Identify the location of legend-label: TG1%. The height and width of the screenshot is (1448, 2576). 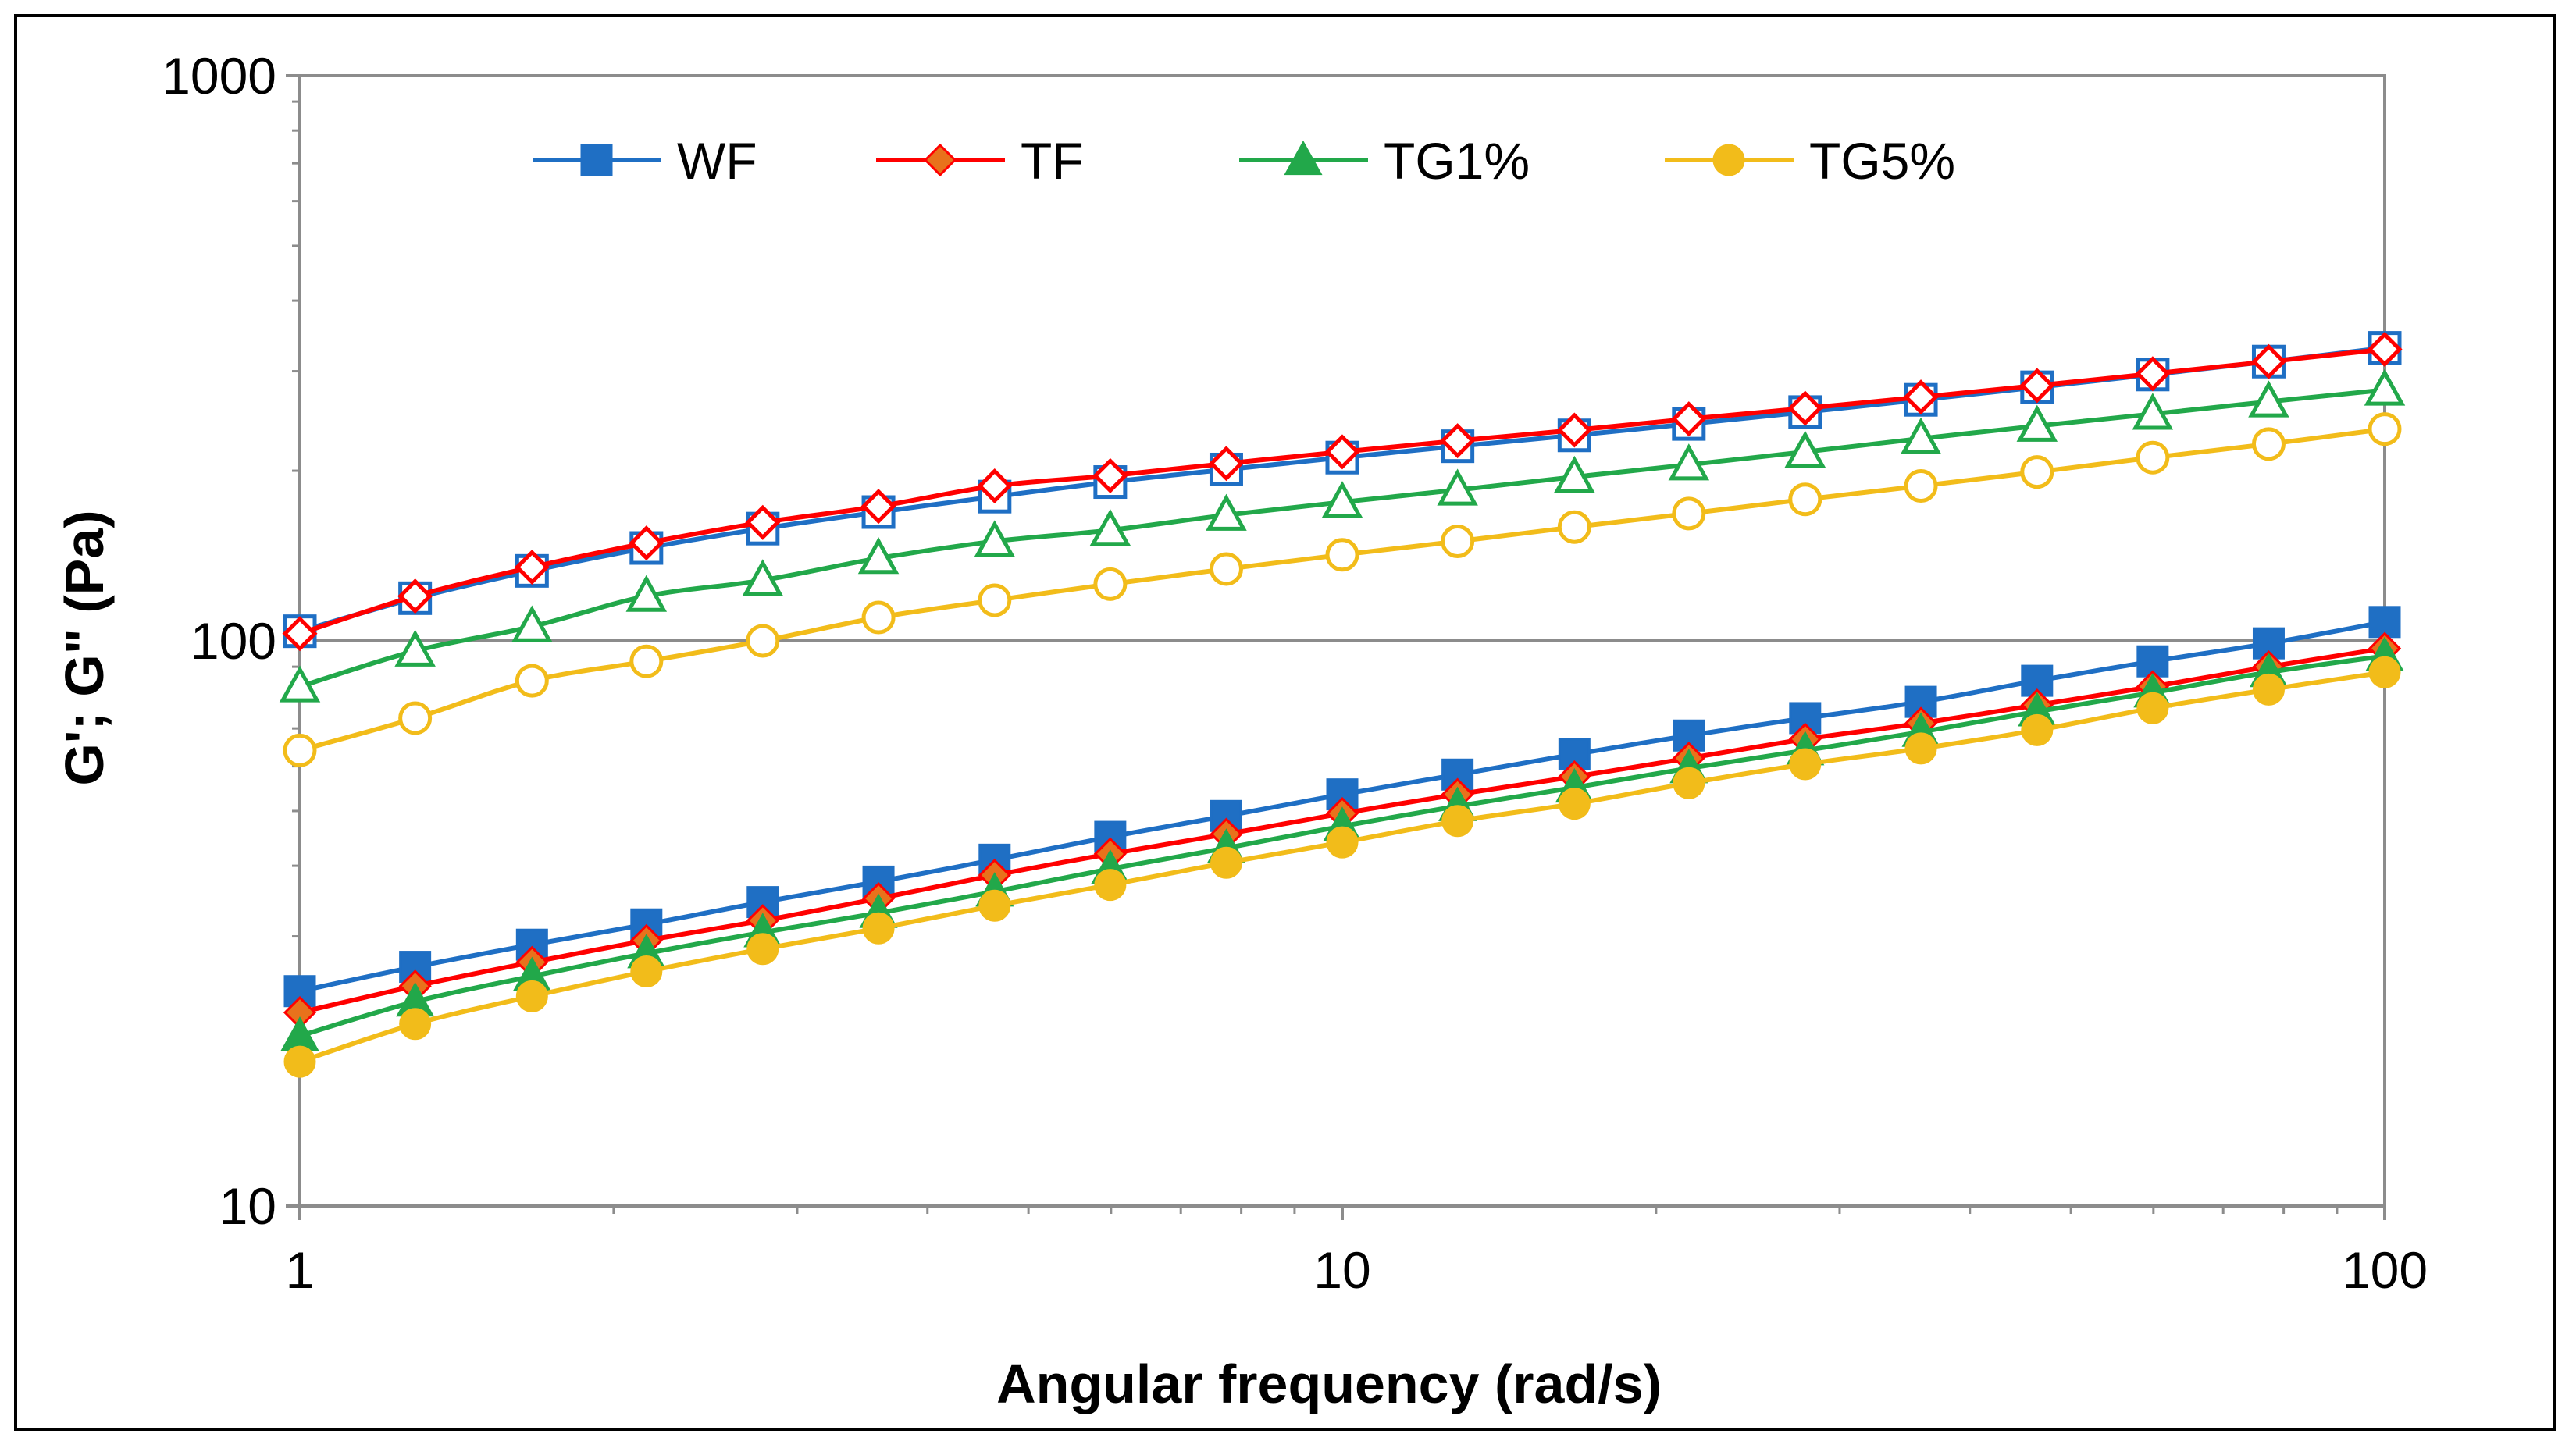
(1457, 161).